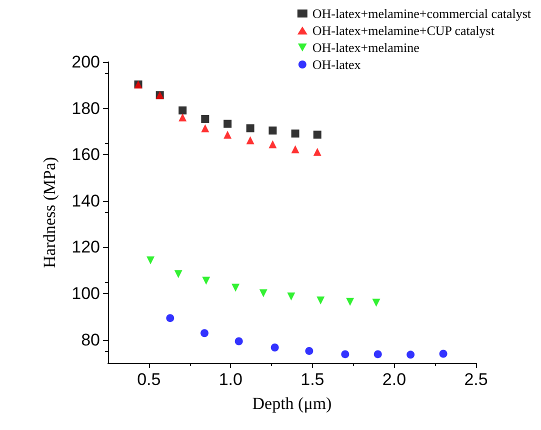 This screenshot has width=541, height=430. Describe the element at coordinates (403, 30) in the screenshot. I see `legend-label: OH-latex+melamine+CUP catalyst` at that location.